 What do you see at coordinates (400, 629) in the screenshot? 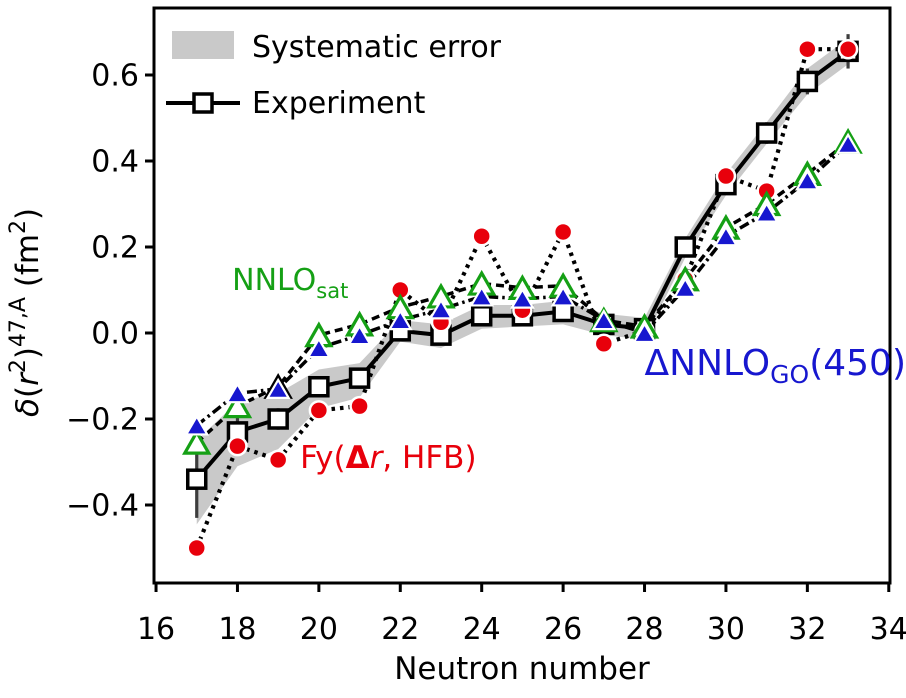
I see `x-tick-label: 22` at bounding box center [400, 629].